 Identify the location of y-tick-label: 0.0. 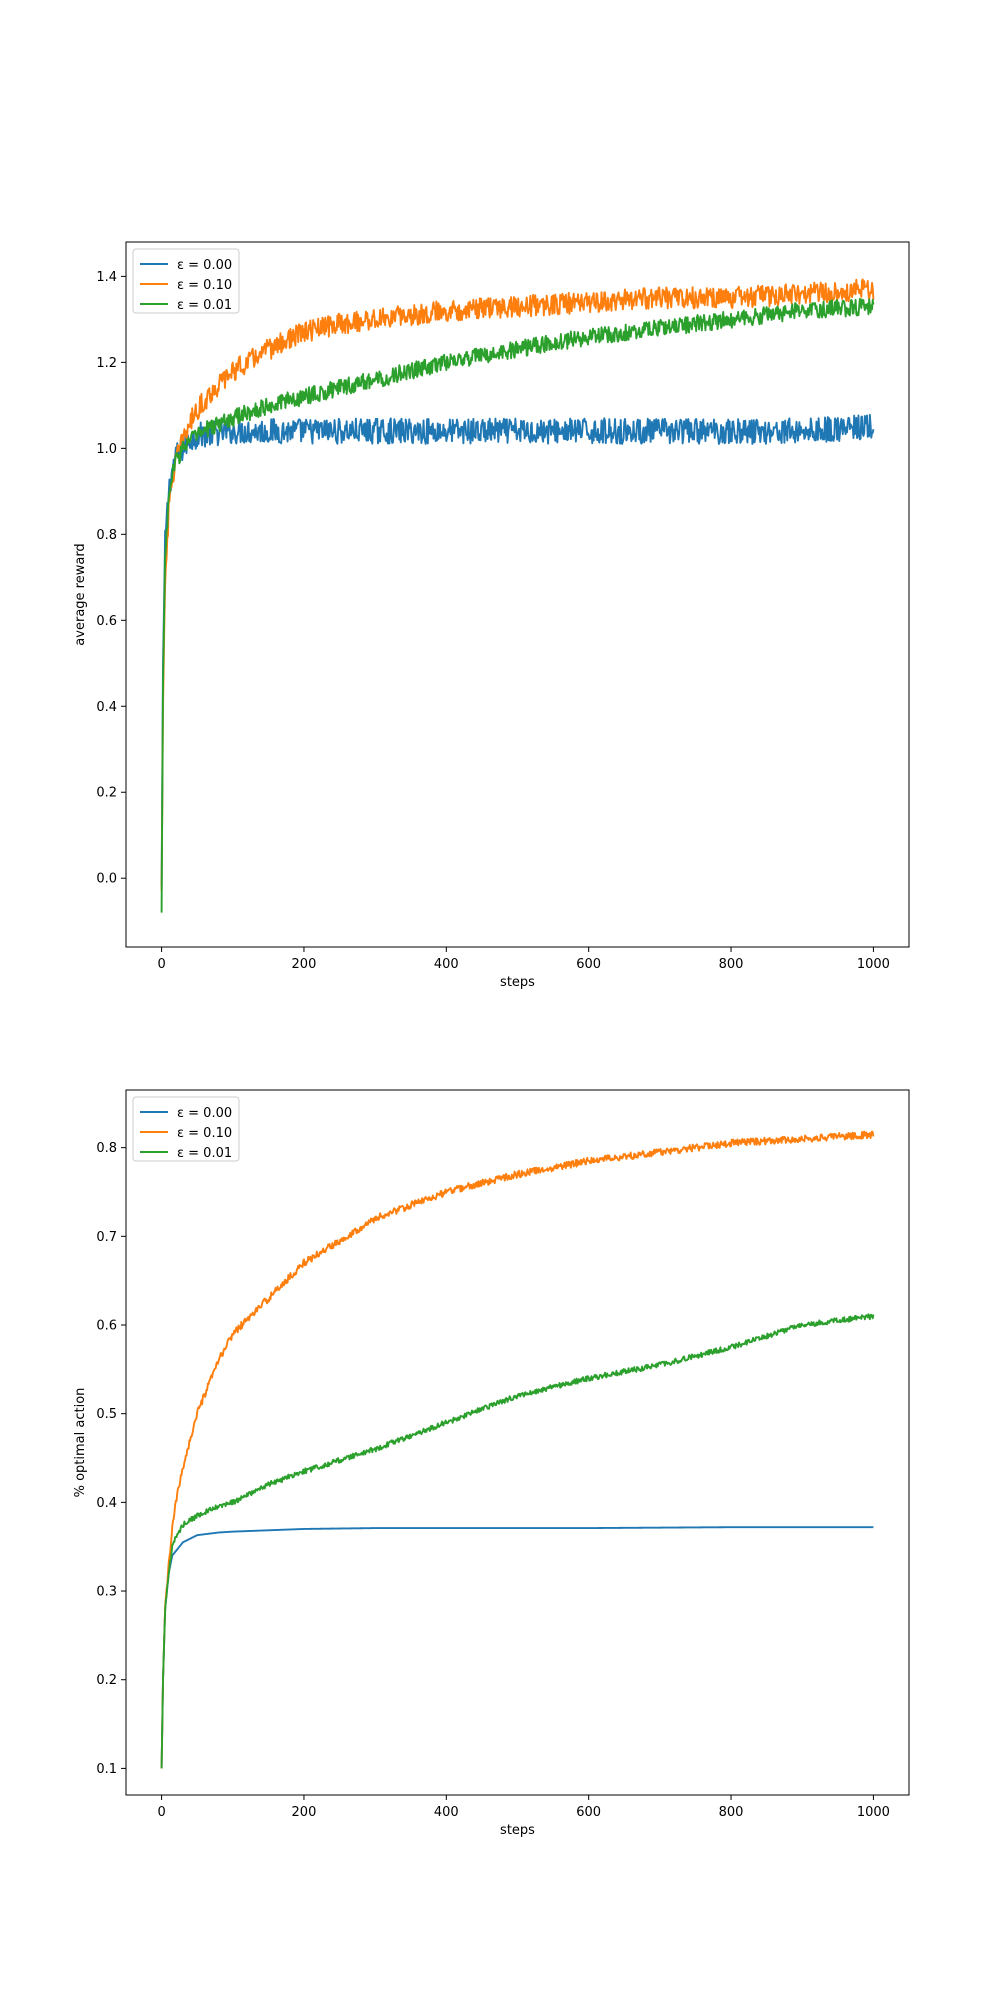
(106, 879).